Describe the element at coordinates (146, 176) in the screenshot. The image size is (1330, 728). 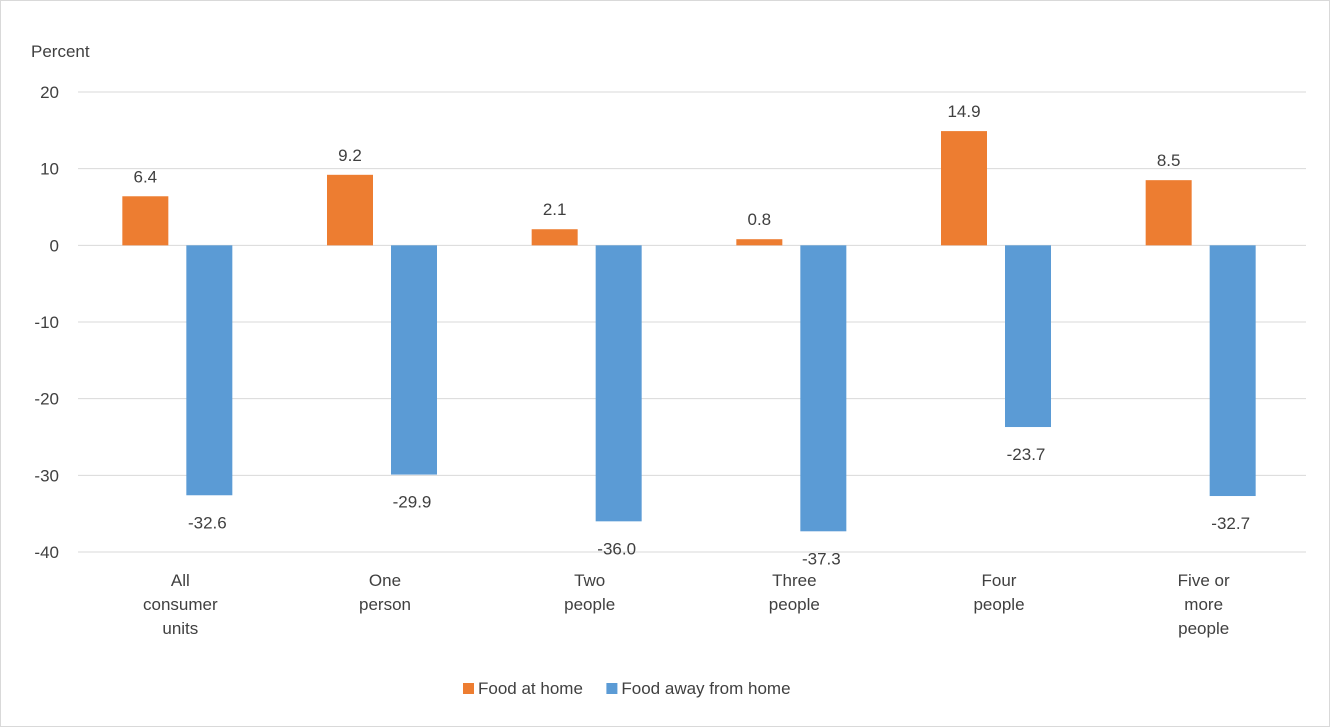
I see `data-label: 6.4` at that location.